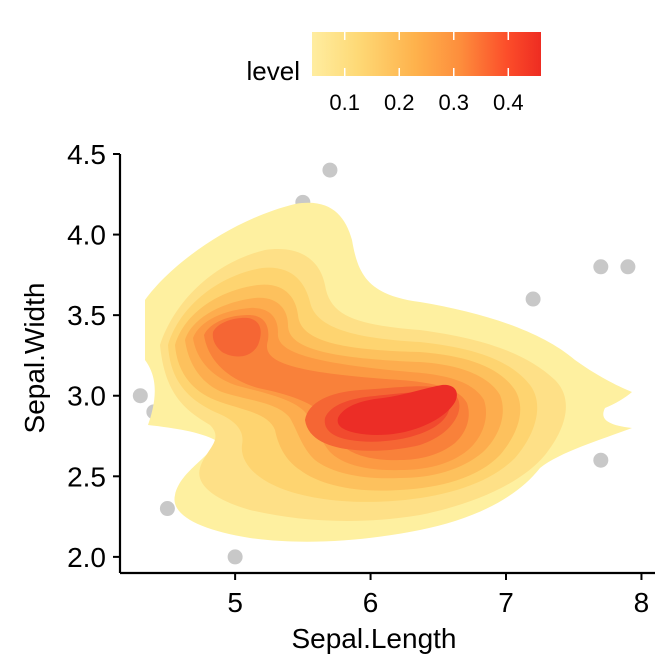 This screenshot has height=672, width=672. What do you see at coordinates (426, 54) in the screenshot?
I see `legend-colorbar` at bounding box center [426, 54].